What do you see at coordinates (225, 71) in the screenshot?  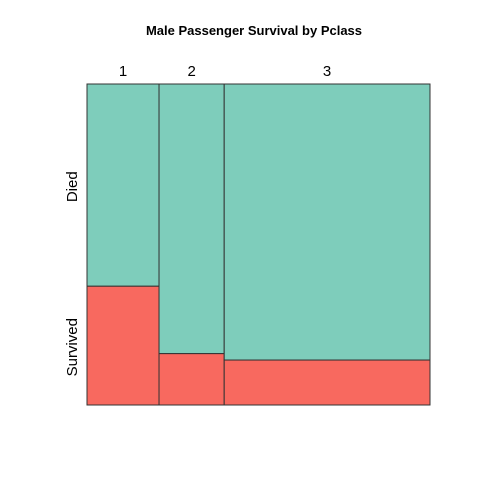 I see `column-labels: 1 2 3` at bounding box center [225, 71].